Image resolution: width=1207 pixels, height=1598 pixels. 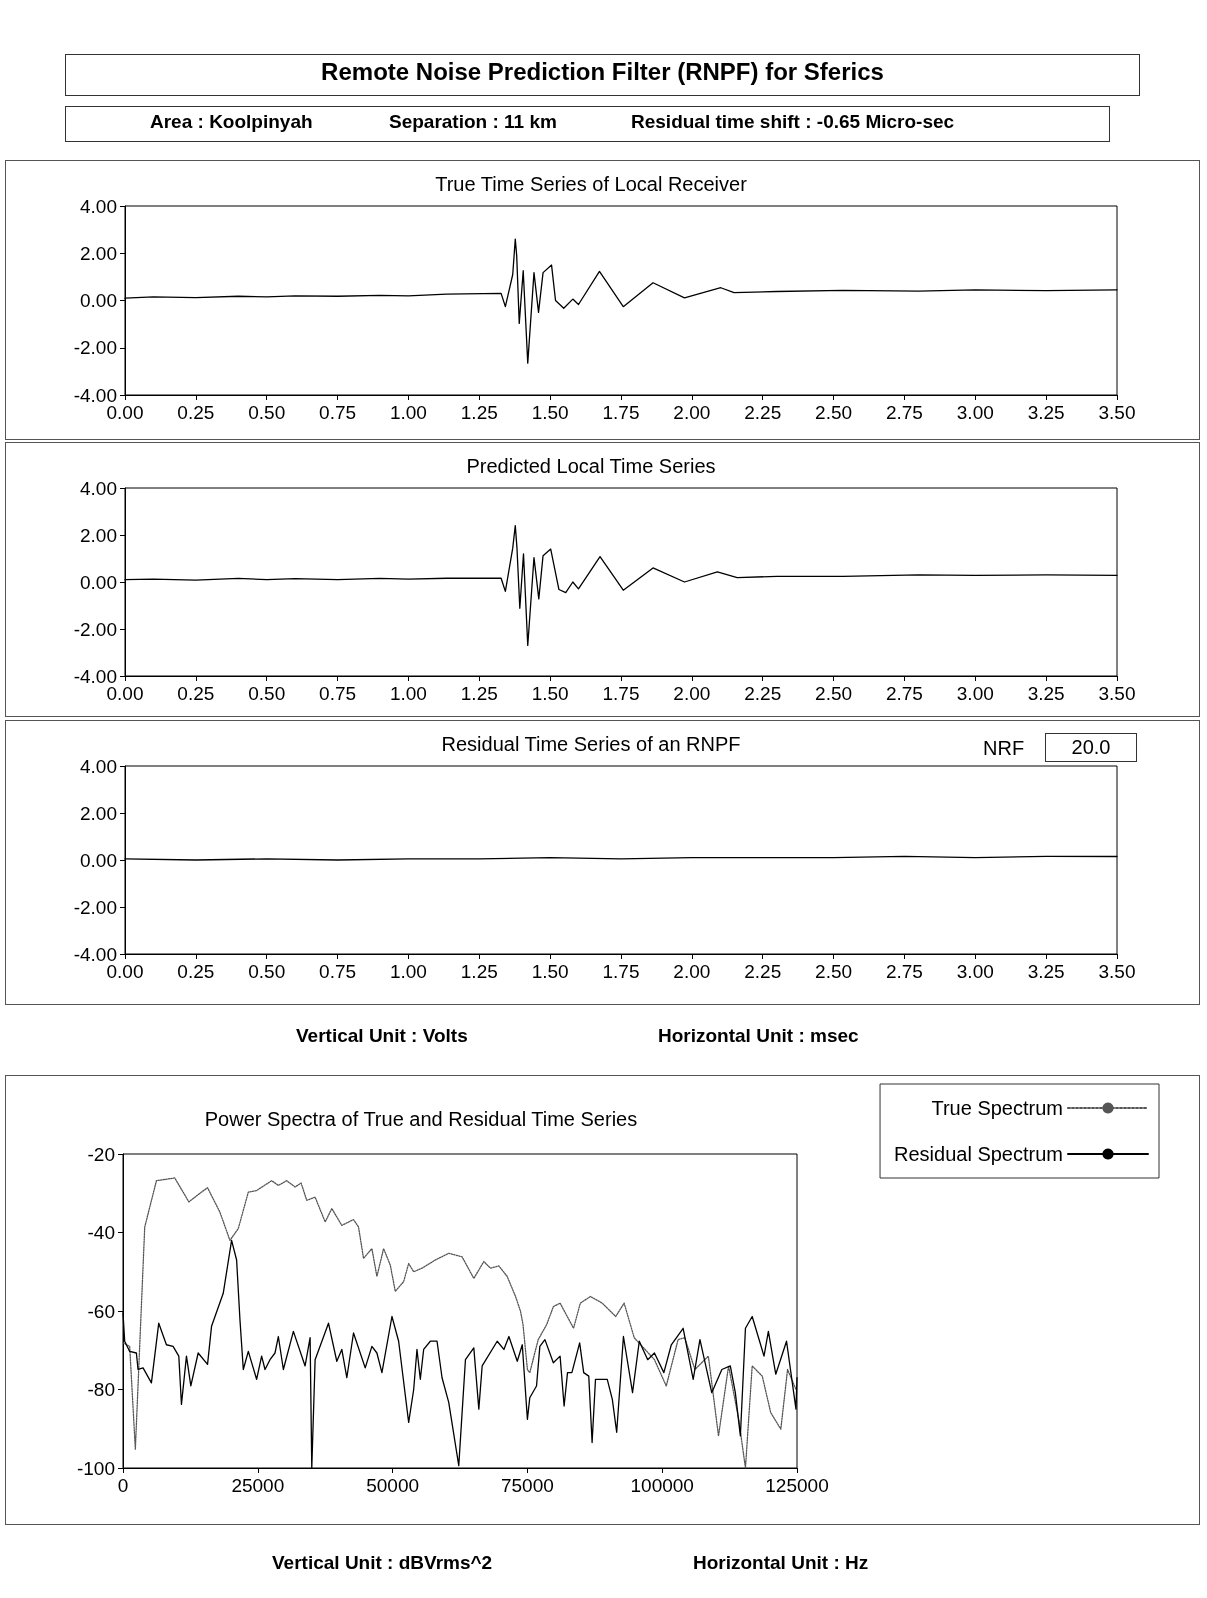 What do you see at coordinates (602, 72) in the screenshot?
I see `text: Remote Noise Prediction Filter (RNPF) for Sferics` at bounding box center [602, 72].